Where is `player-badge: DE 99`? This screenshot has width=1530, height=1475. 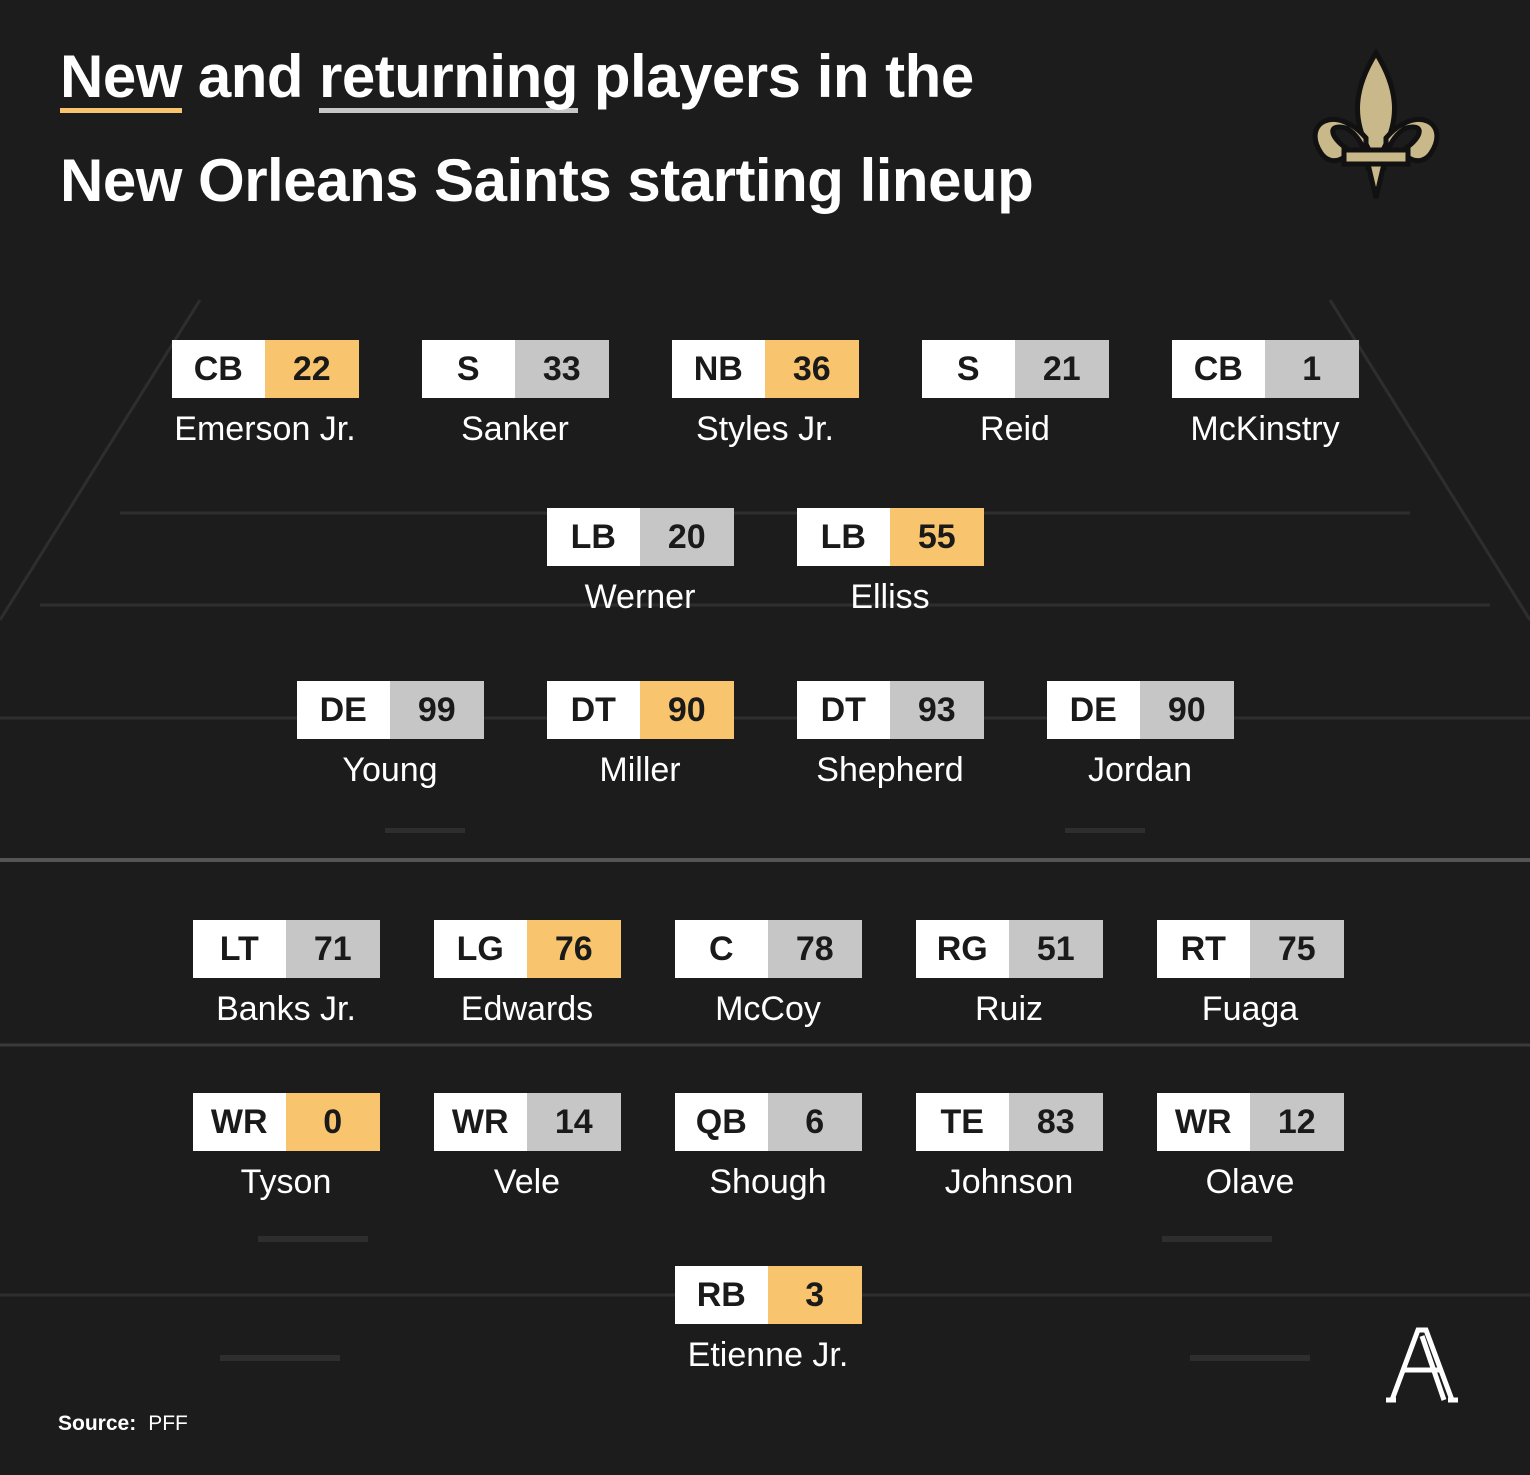 player-badge: DE 99 is located at coordinates (390, 710).